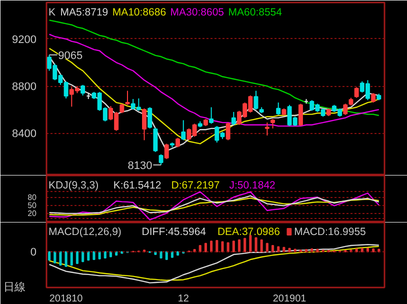  What do you see at coordinates (33, 213) in the screenshot?
I see `y-tick-label: 20` at bounding box center [33, 213].